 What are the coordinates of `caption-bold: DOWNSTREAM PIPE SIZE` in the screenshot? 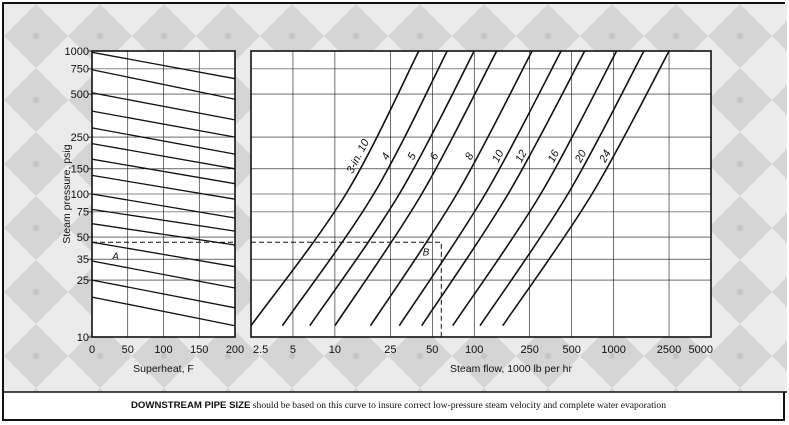 It's located at (191, 405).